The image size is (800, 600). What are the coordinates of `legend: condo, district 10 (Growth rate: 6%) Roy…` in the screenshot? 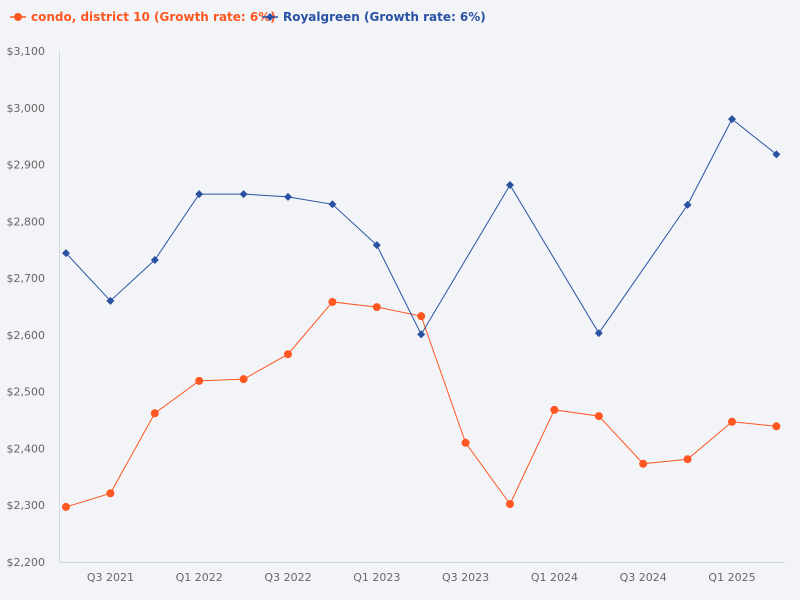 It's located at (248, 17).